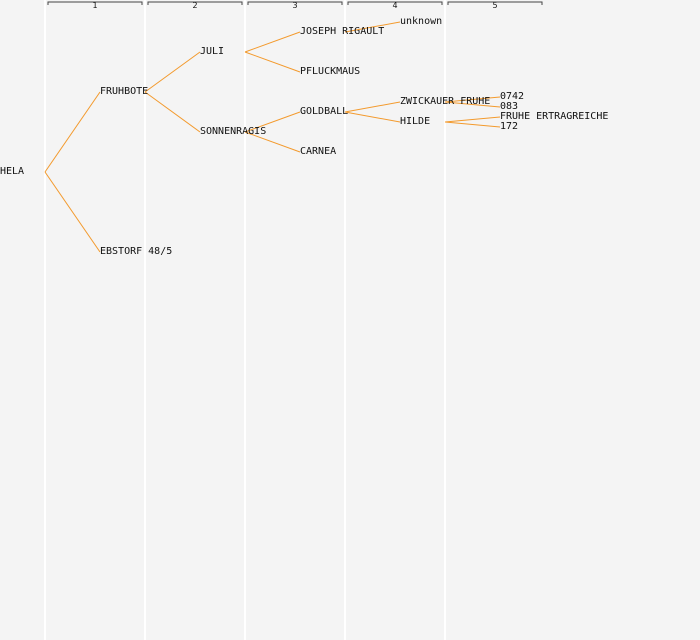 The width and height of the screenshot is (700, 640). What do you see at coordinates (330, 71) in the screenshot?
I see `ancestor-pfluckmaus: PFLUCKMAUS` at bounding box center [330, 71].